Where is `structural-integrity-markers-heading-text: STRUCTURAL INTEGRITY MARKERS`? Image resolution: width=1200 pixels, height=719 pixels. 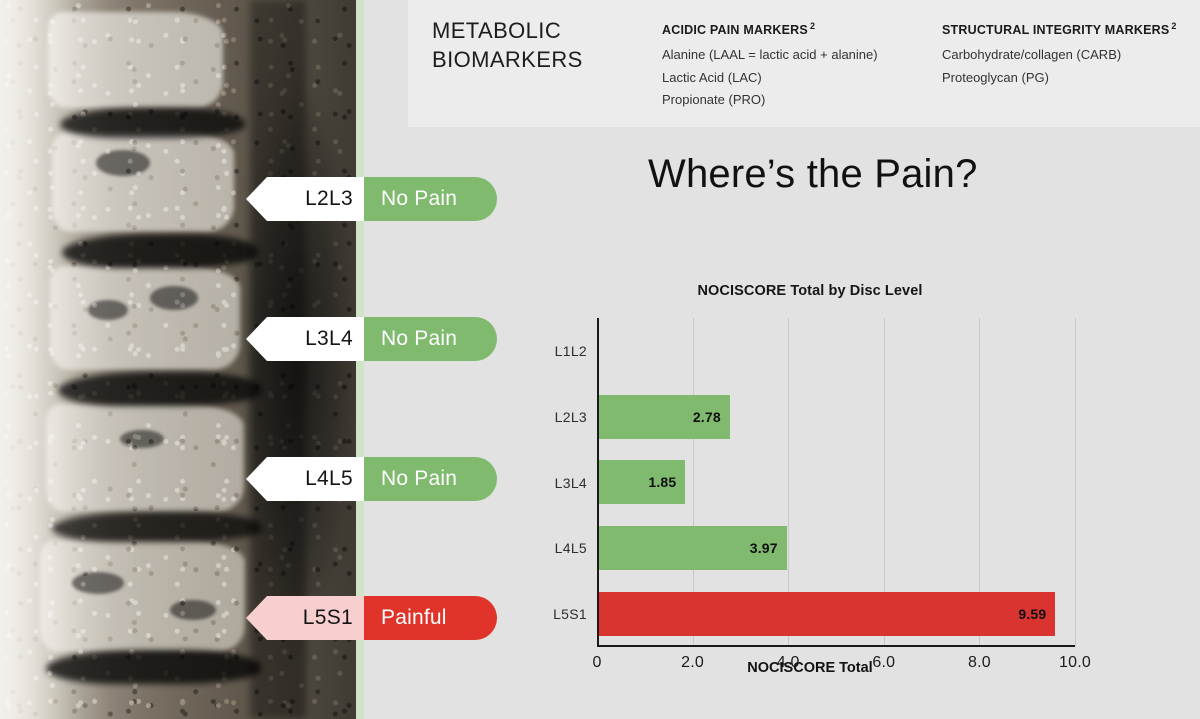 structural-integrity-markers-heading-text: STRUCTURAL INTEGRITY MARKERS is located at coordinates (1056, 30).